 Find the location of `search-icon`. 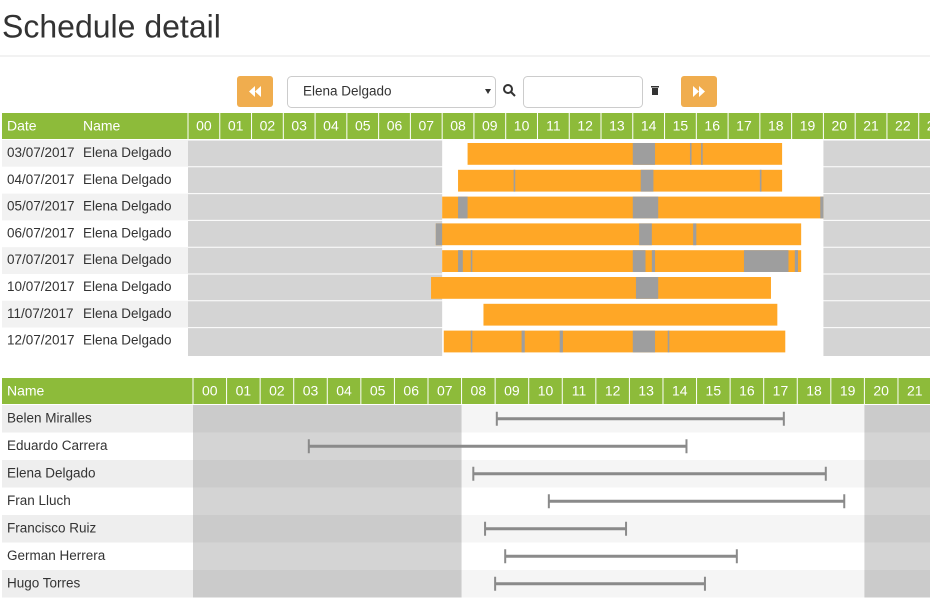

search-icon is located at coordinates (509, 90).